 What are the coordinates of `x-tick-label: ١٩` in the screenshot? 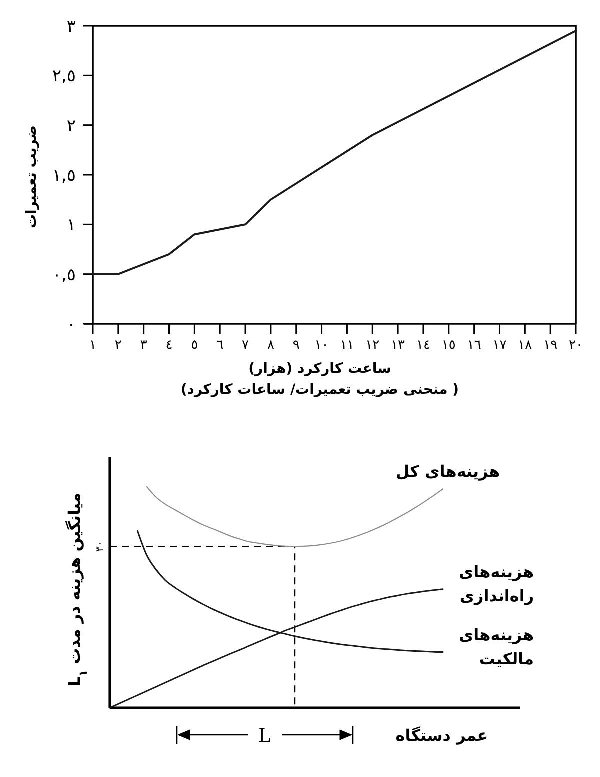 It's located at (551, 345).